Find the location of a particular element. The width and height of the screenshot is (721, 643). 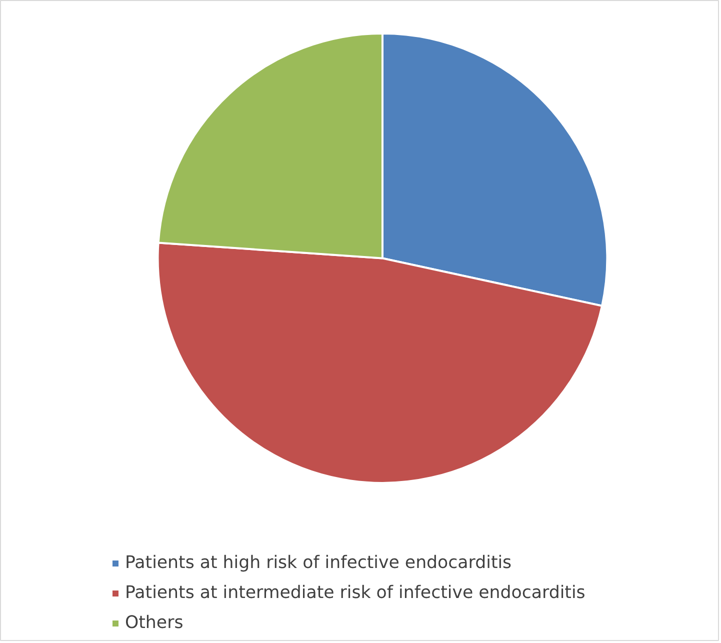

legend-label: Patients at high risk of infective endocarditis is located at coordinates (318, 563).